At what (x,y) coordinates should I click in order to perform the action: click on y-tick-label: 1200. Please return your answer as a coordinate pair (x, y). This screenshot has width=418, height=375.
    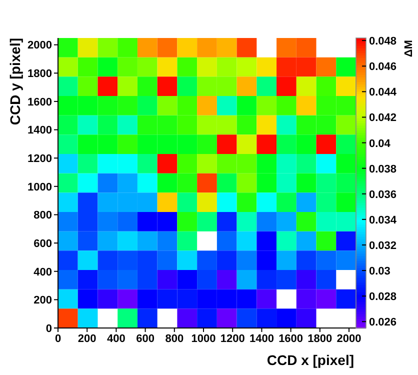
    Looking at the image, I should click on (40, 158).